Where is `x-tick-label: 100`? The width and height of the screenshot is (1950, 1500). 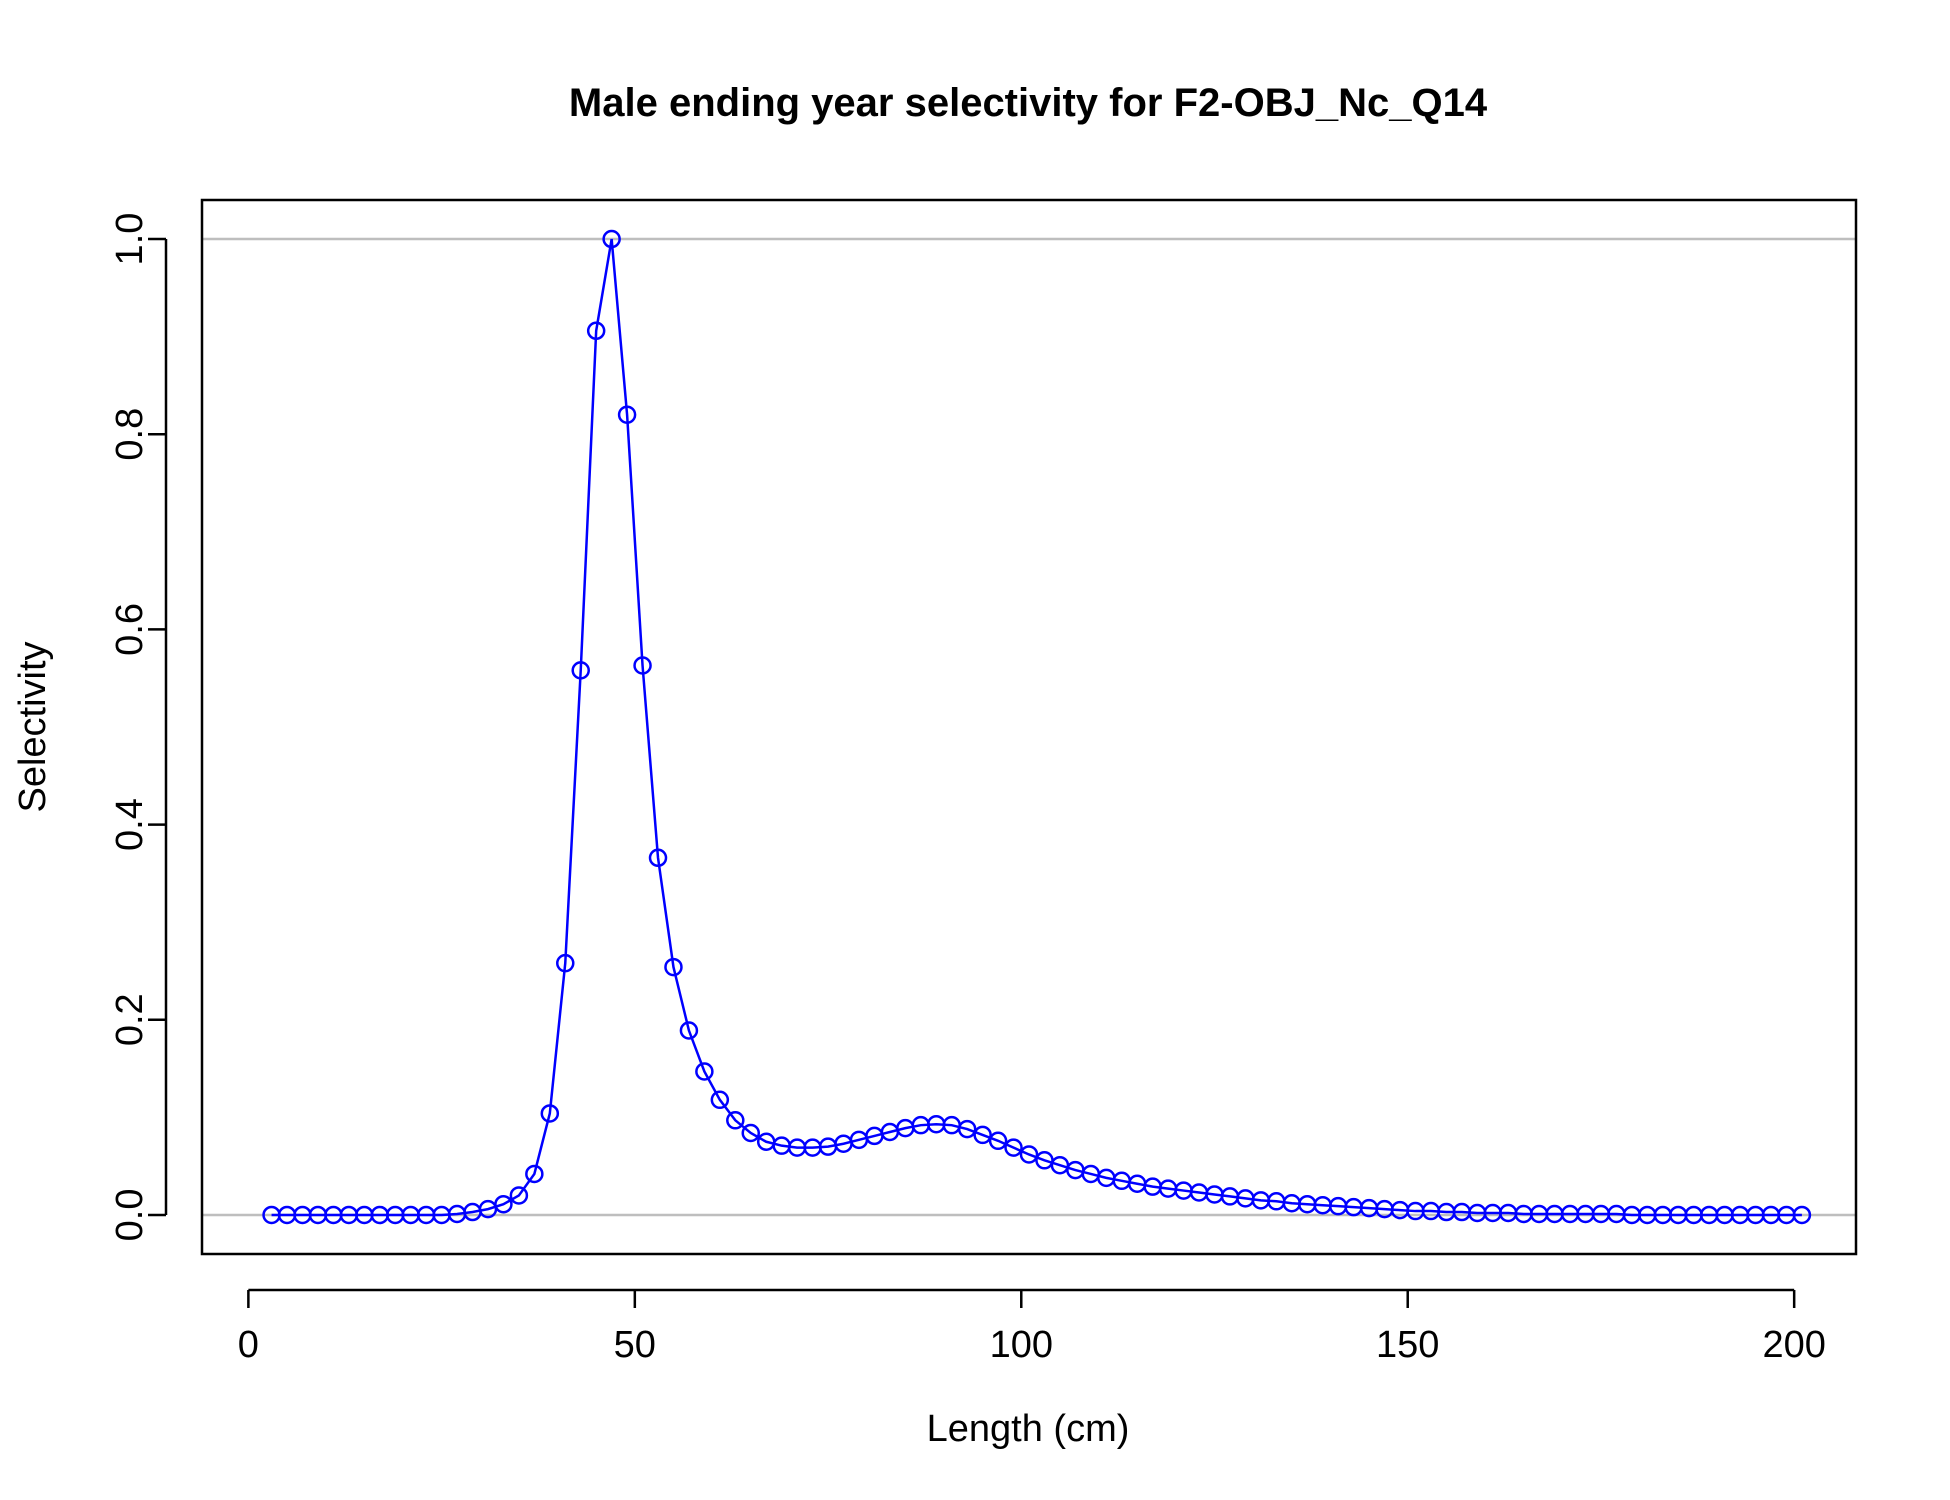 x-tick-label: 100 is located at coordinates (1021, 1345).